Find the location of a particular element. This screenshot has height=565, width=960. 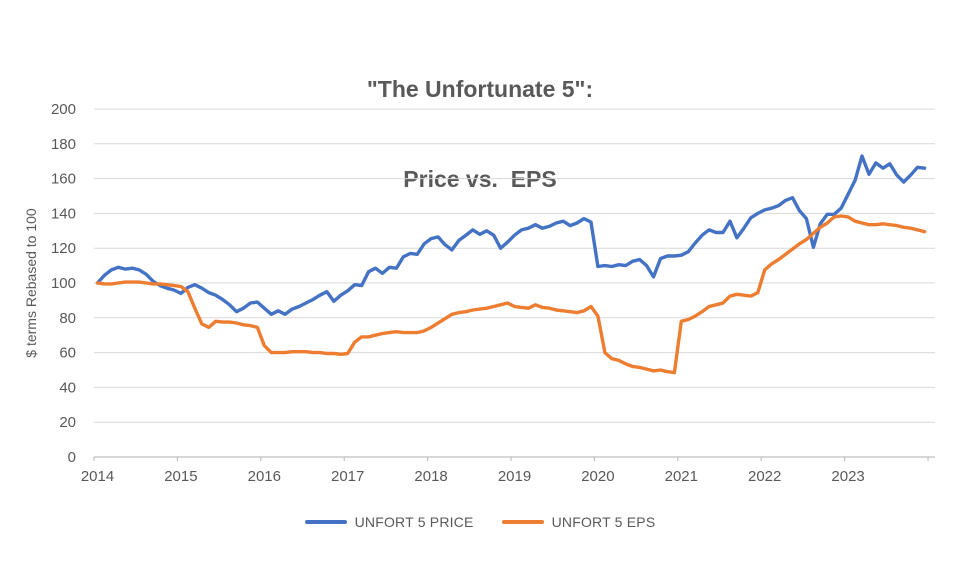

legend-item-eps: UNFORT 5 EPS is located at coordinates (578, 522).